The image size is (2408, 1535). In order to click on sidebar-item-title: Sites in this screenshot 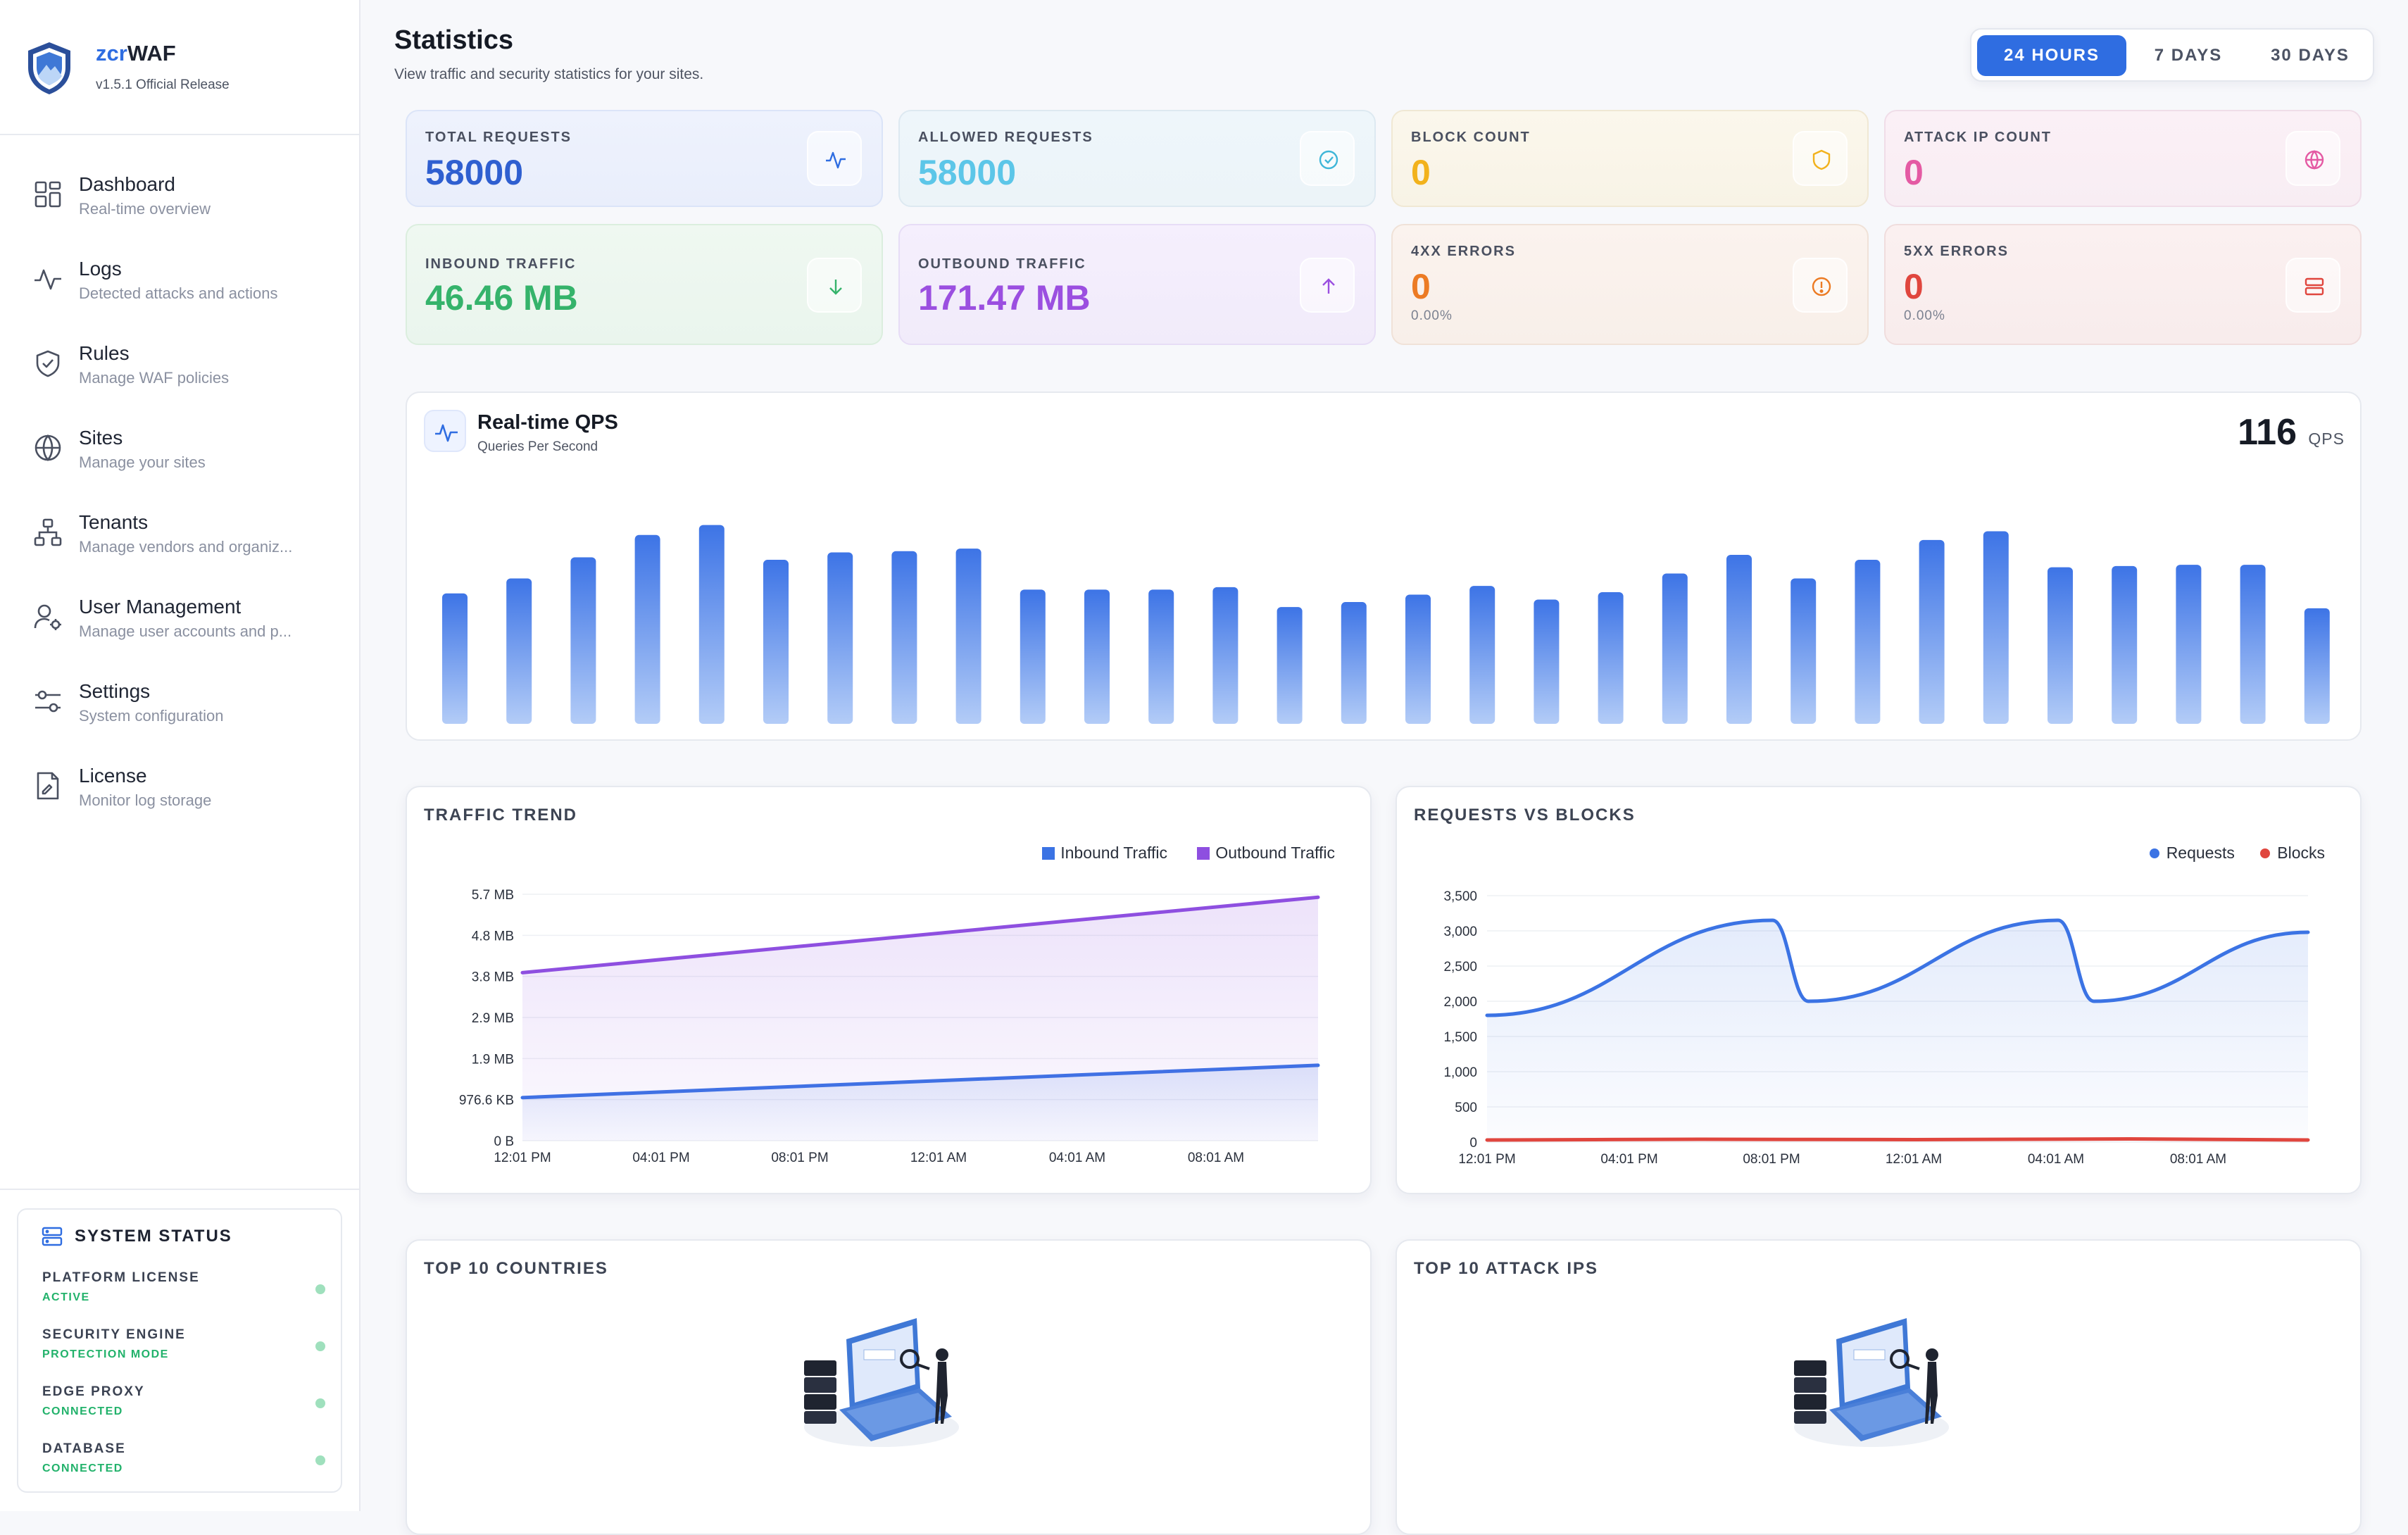, I will do `click(101, 438)`.